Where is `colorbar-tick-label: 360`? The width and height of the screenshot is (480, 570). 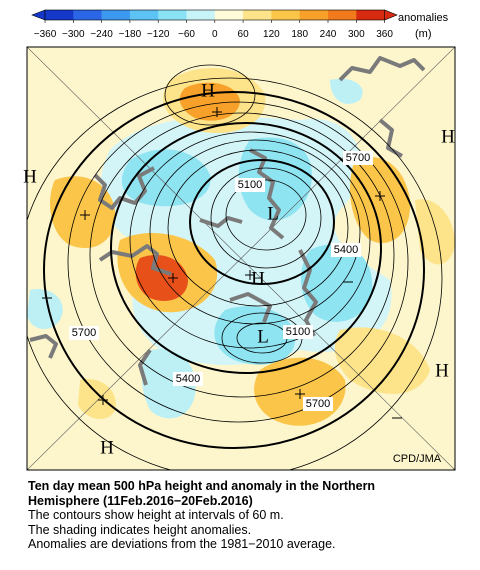
colorbar-tick-label: 360 is located at coordinates (384, 34).